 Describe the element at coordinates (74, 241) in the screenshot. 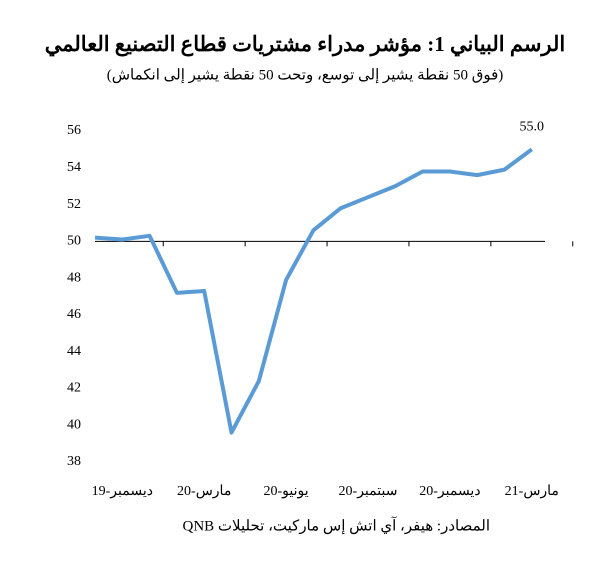

I see `y-tick-label: 50` at that location.